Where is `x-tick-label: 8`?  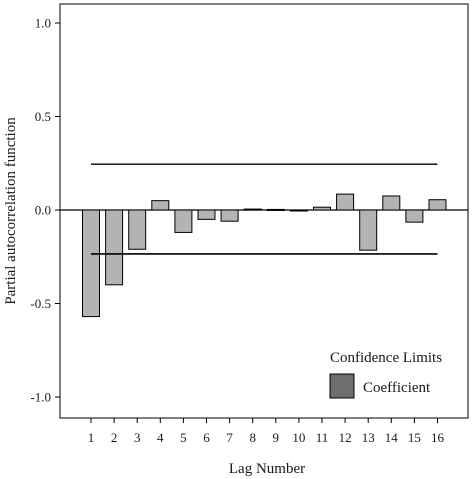
x-tick-label: 8 is located at coordinates (252, 437).